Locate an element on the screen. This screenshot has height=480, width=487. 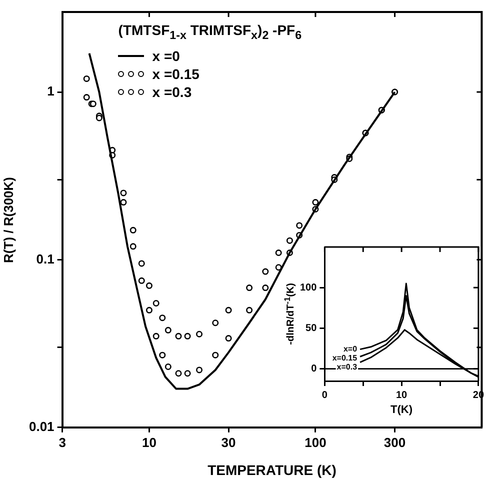
legend-label: x =0.15 is located at coordinates (176, 74).